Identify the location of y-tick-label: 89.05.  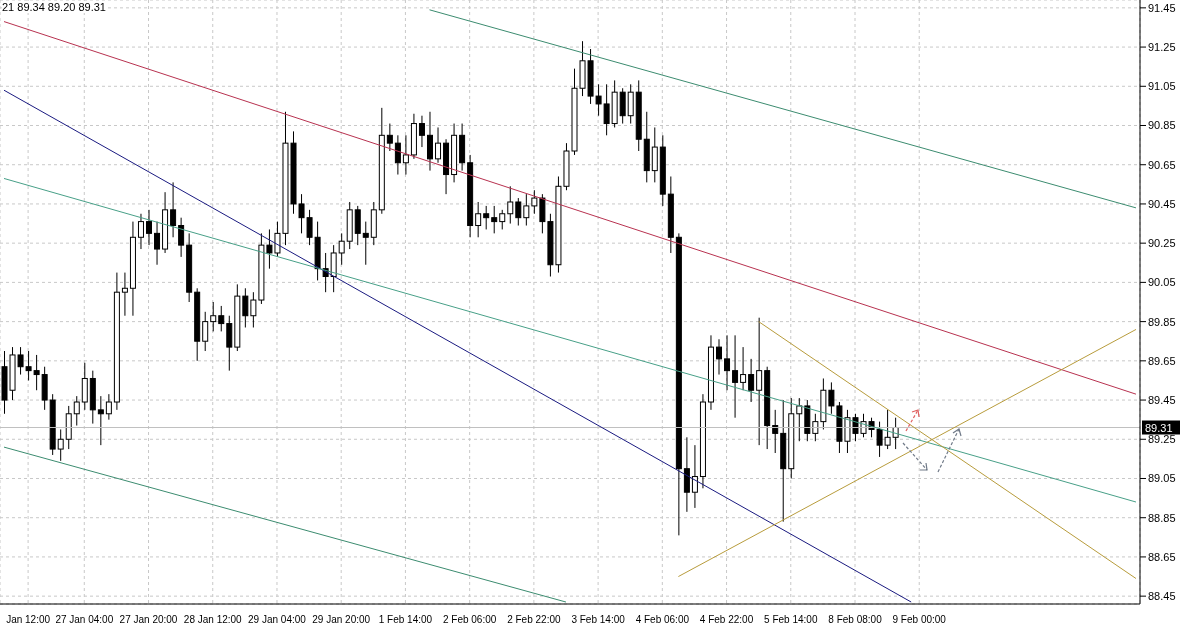
(1162, 478).